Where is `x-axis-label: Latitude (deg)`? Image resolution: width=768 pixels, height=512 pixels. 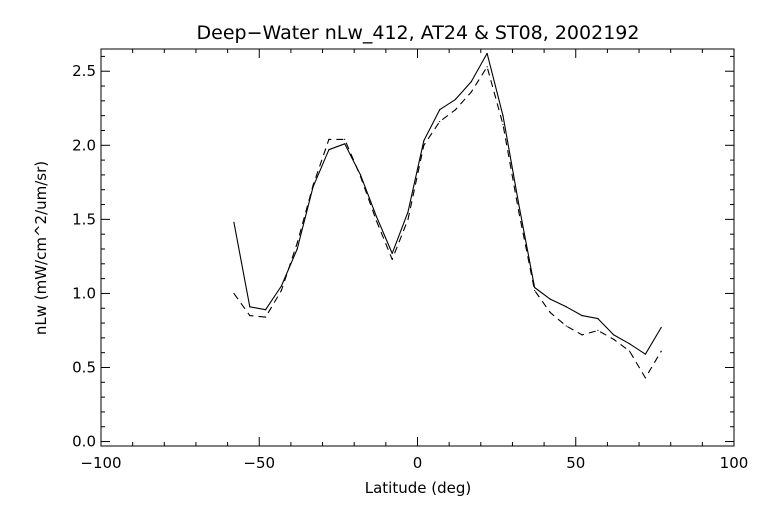 x-axis-label: Latitude (deg) is located at coordinates (418, 488).